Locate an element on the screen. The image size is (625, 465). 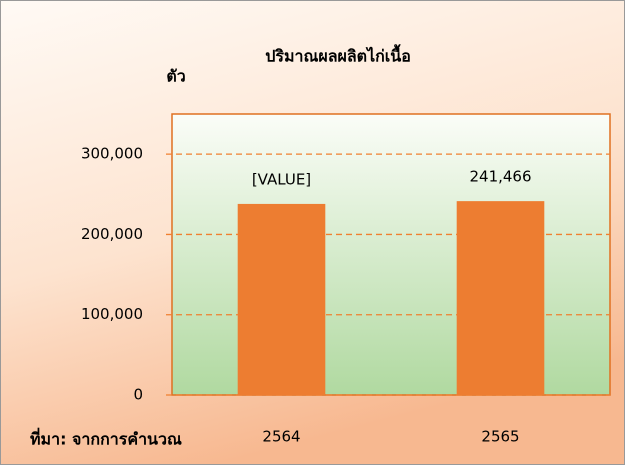
y-tick-label: 0 is located at coordinates (138, 395).